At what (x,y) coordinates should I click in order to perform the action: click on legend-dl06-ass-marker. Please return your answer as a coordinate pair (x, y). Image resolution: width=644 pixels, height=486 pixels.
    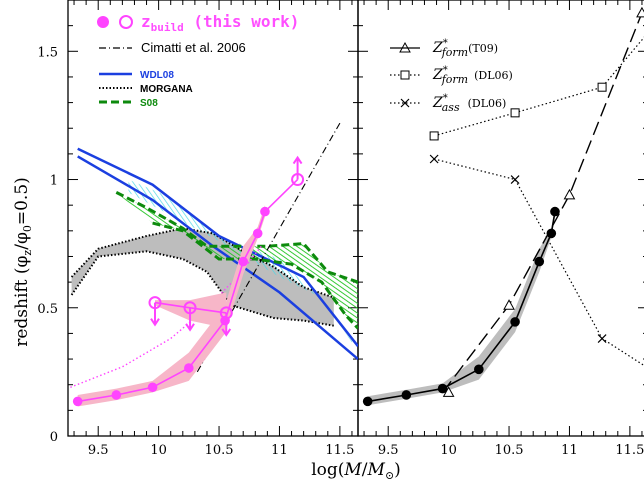
    Looking at the image, I should click on (405, 103).